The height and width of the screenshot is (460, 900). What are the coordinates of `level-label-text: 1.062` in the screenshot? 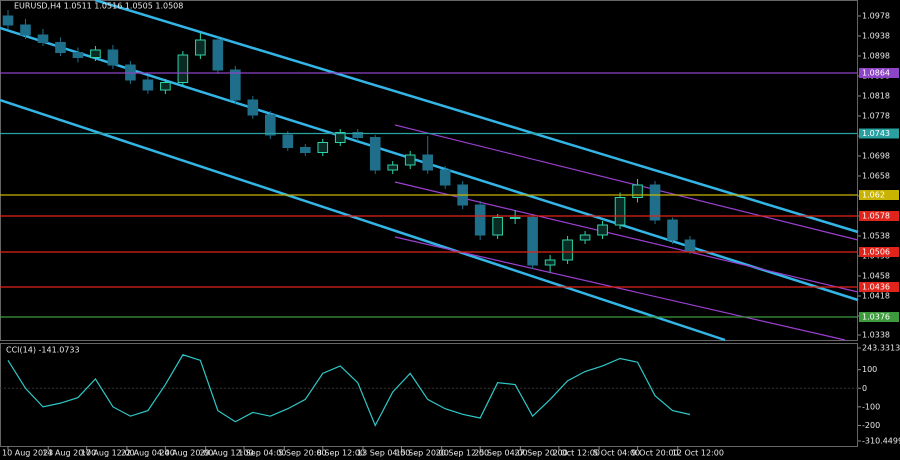 It's located at (873, 195).